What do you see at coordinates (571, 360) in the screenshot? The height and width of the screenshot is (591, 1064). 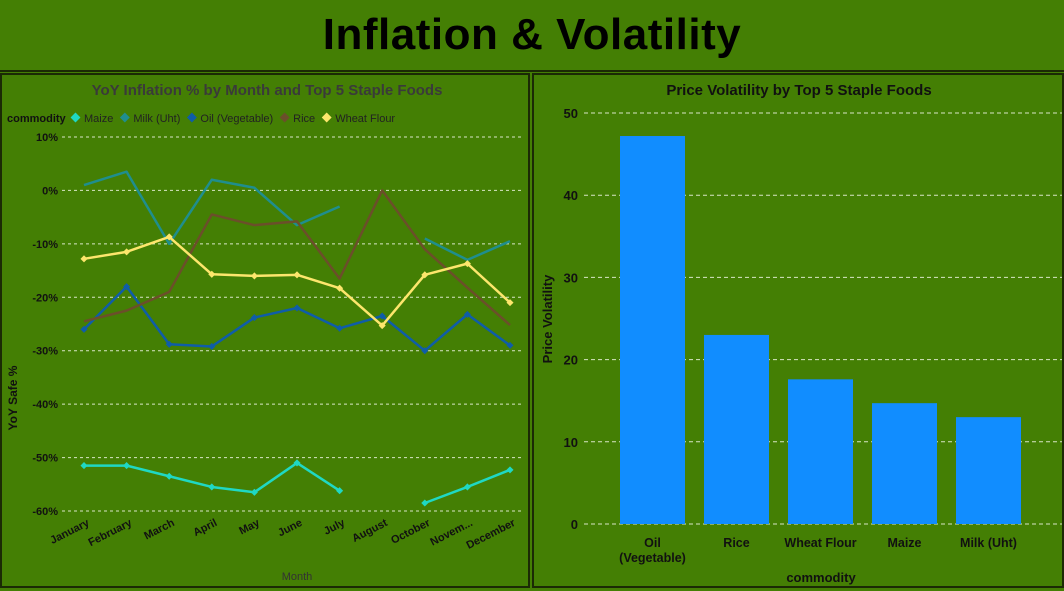 I see `y-tick-label: 20` at bounding box center [571, 360].